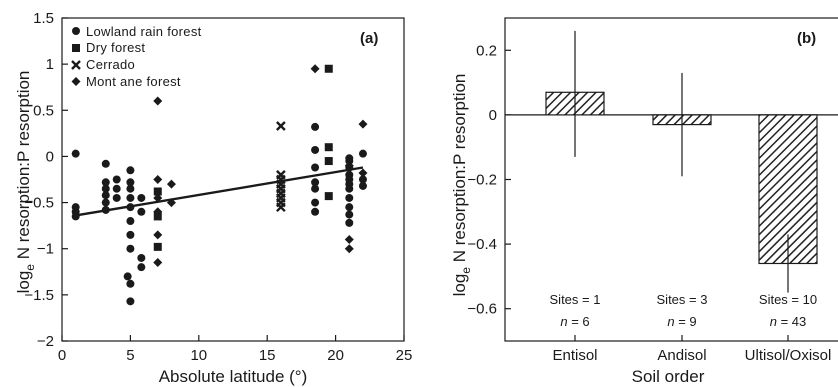 The width and height of the screenshot is (838, 387). I want to click on regression-line, so click(219, 191).